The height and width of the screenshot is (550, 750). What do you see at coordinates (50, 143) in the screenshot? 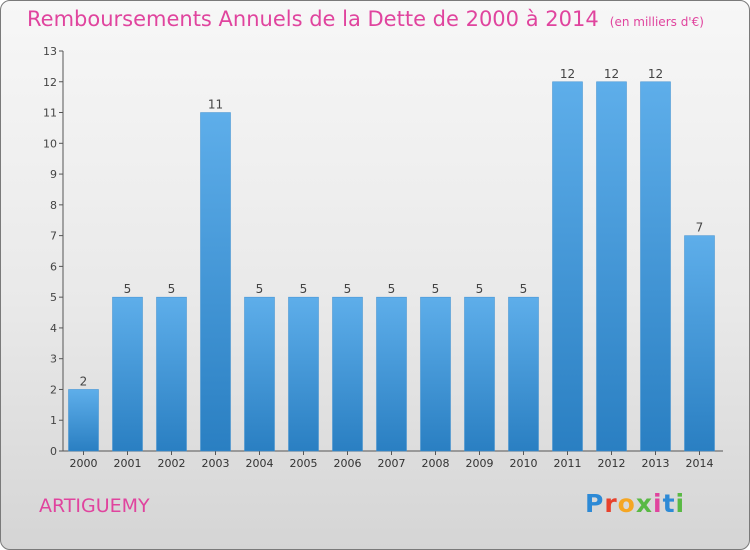
I see `y-tick-label: 10` at bounding box center [50, 143].